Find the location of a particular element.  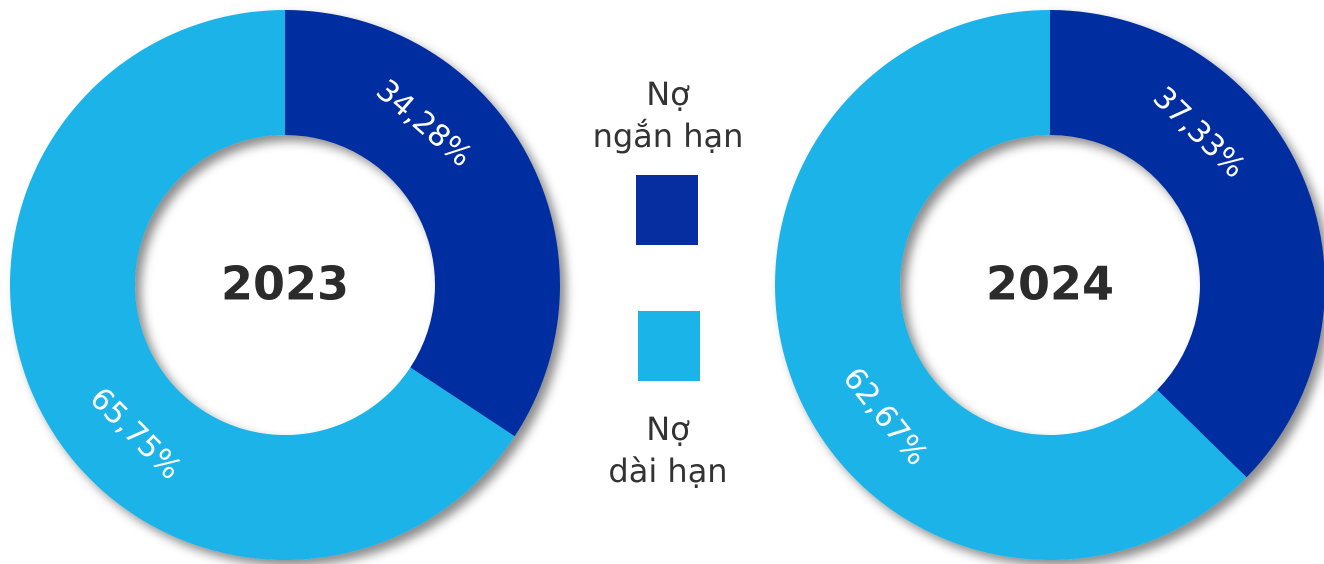

legend-label: Nợ ngắn hạn is located at coordinates (668, 115).